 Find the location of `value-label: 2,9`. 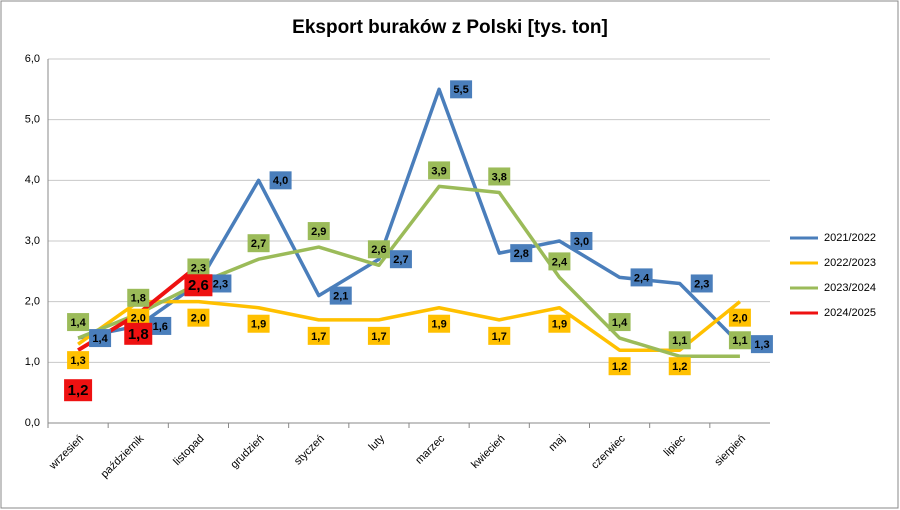

value-label: 2,9 is located at coordinates (318, 232).